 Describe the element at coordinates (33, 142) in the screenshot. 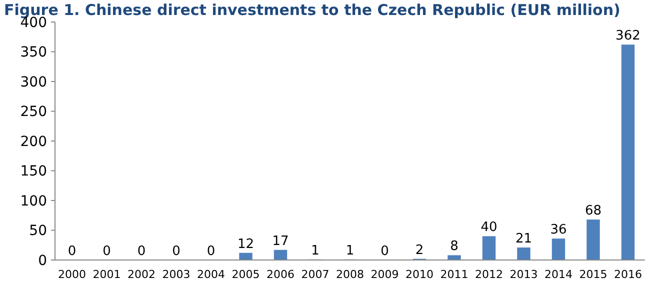

I see `y-tick-label: 200` at that location.